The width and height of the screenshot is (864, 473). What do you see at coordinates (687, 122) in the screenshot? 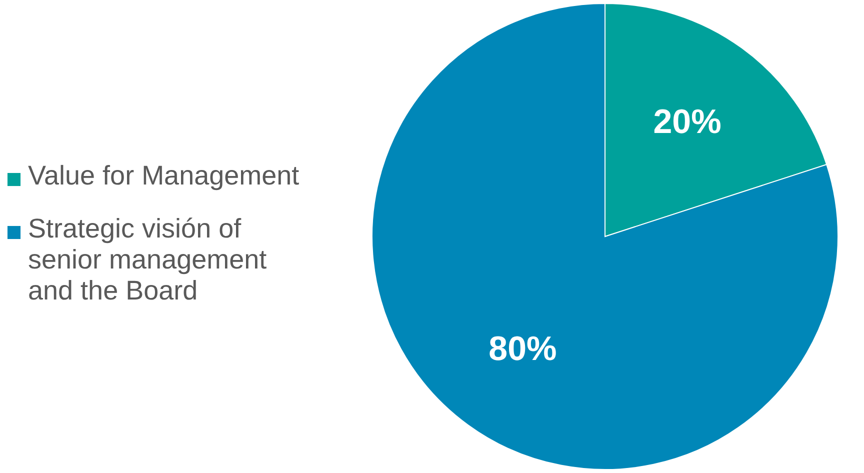
I see `data-label: 20%` at bounding box center [687, 122].